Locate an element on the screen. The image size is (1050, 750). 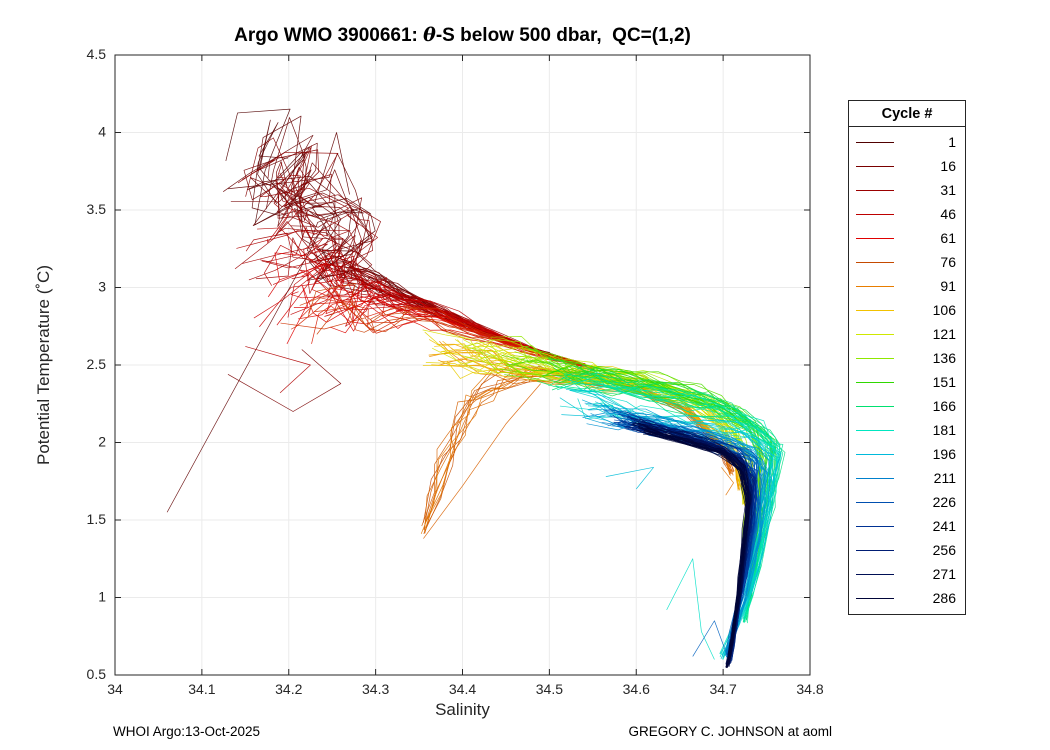
legend-entry-label: 16 is located at coordinates (948, 166).